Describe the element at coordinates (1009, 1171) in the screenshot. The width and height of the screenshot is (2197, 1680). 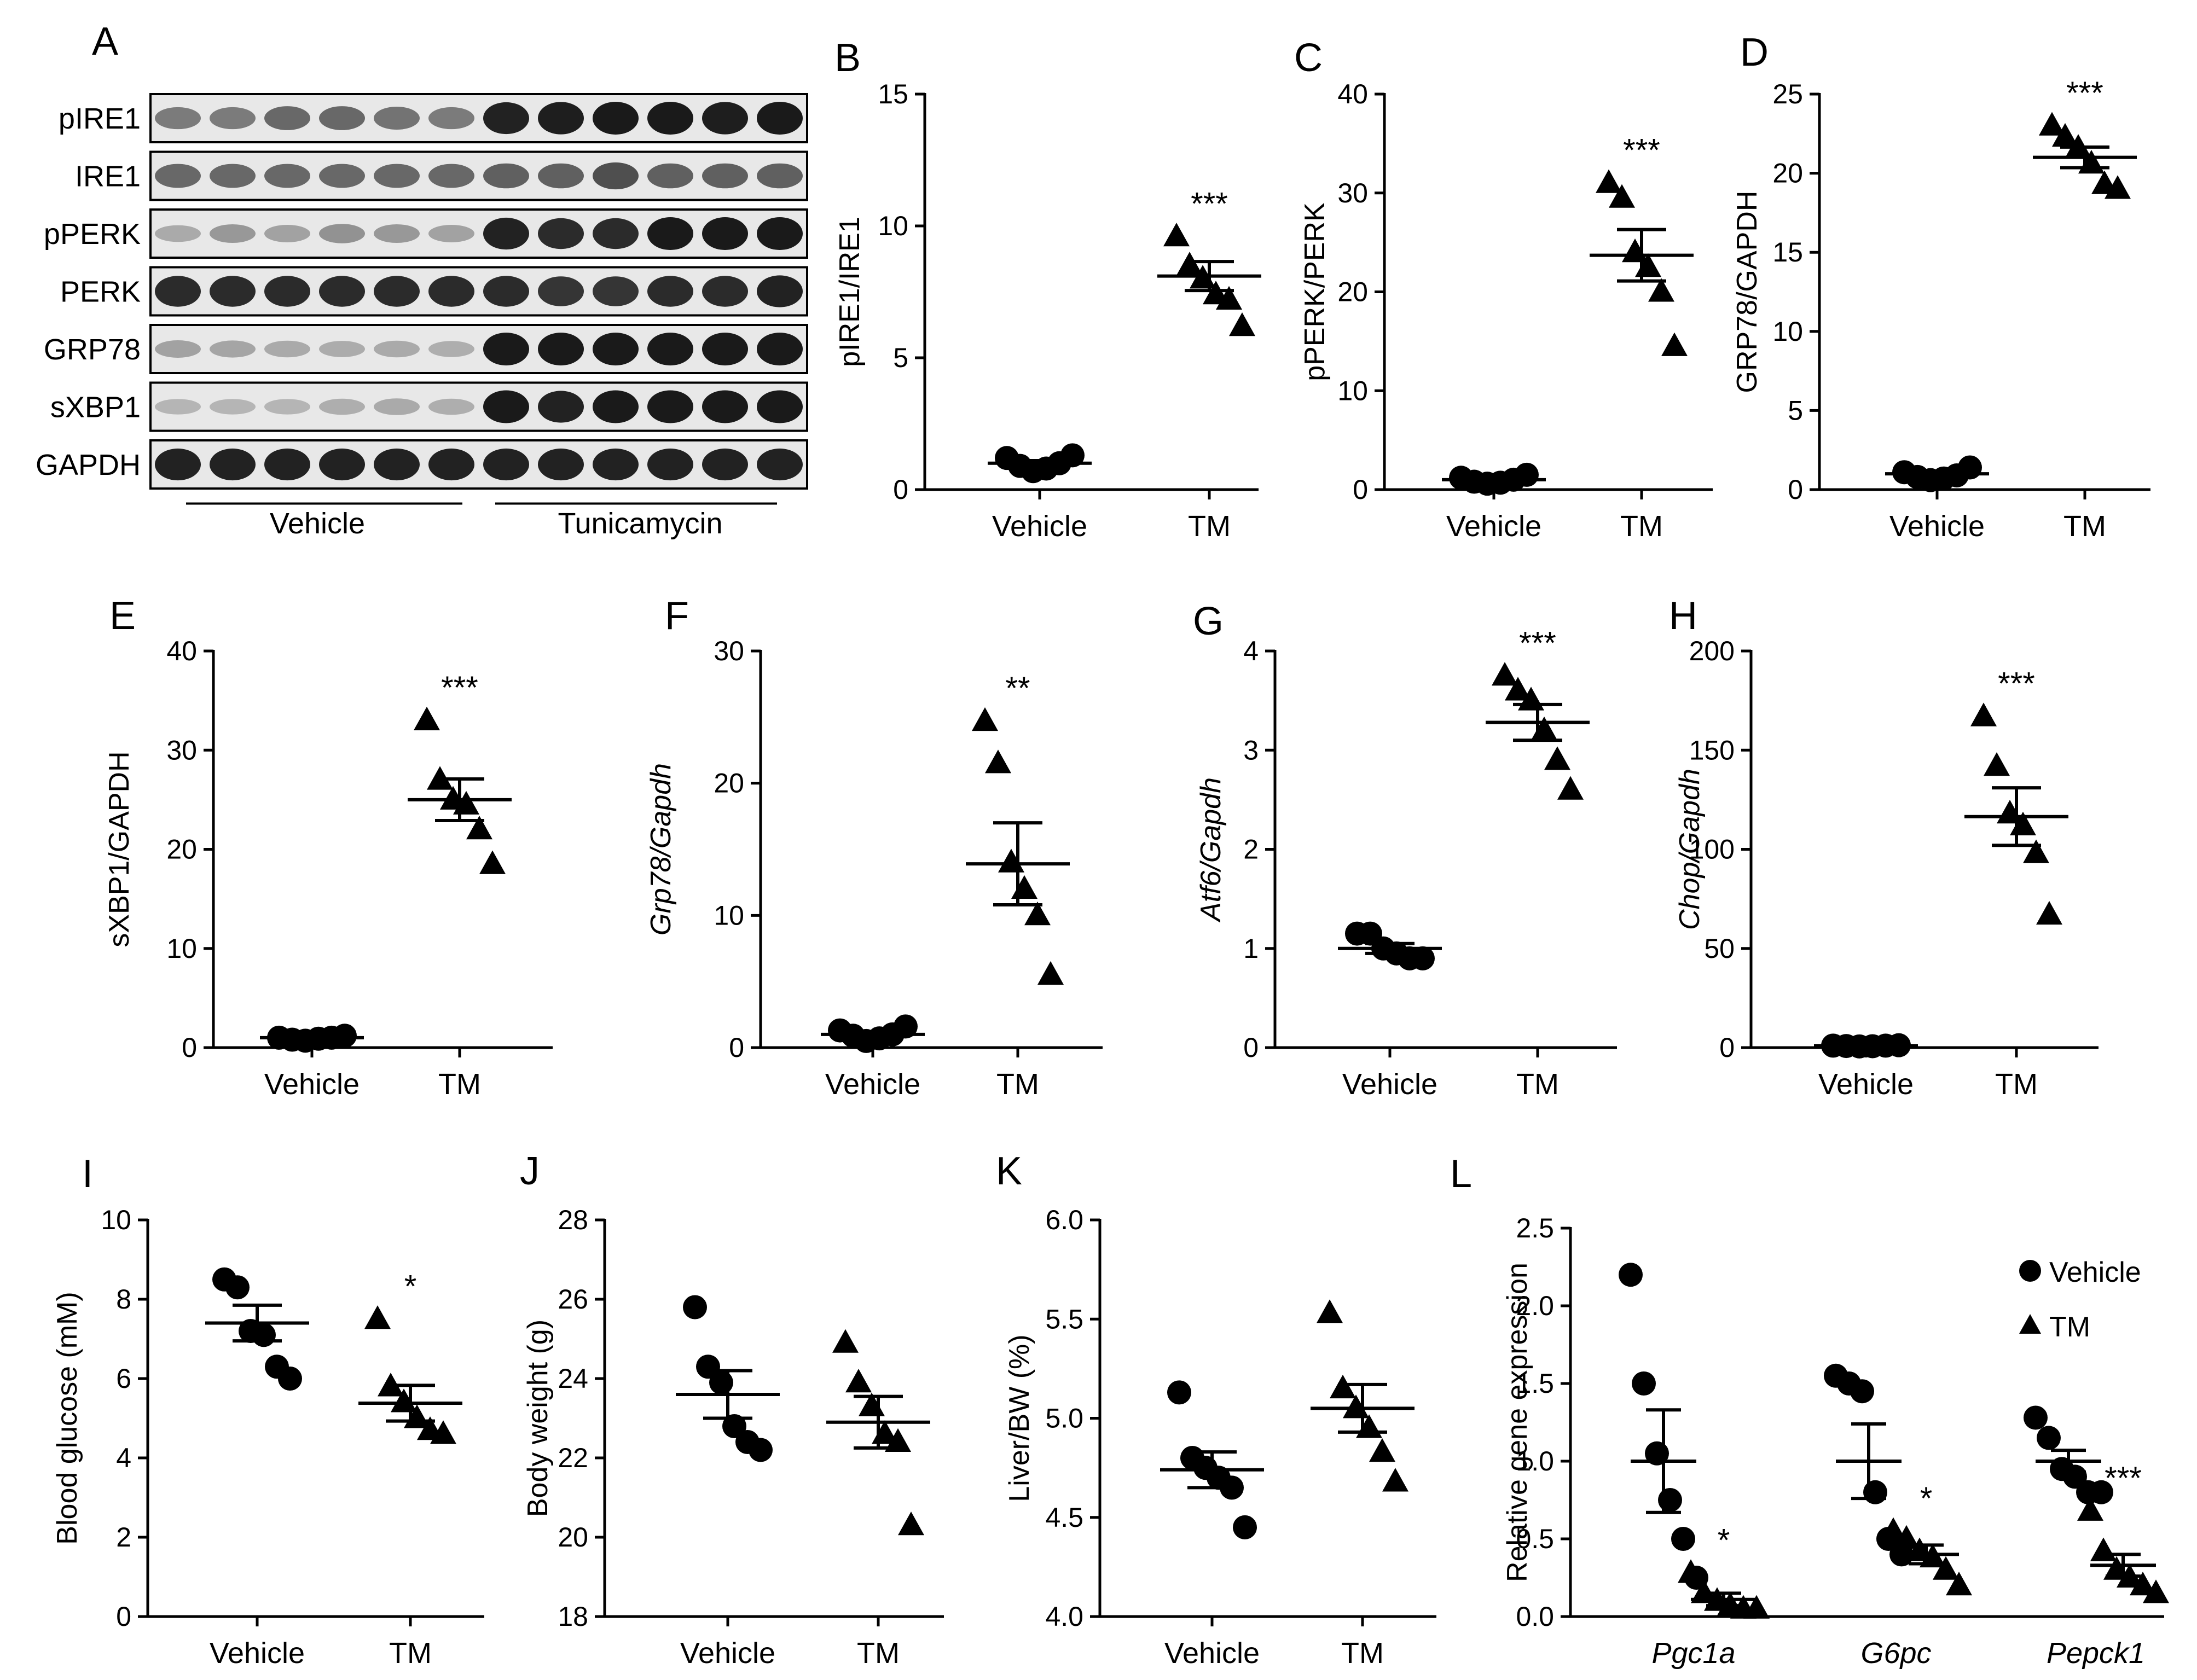
I see `panel-label-k: K` at that location.